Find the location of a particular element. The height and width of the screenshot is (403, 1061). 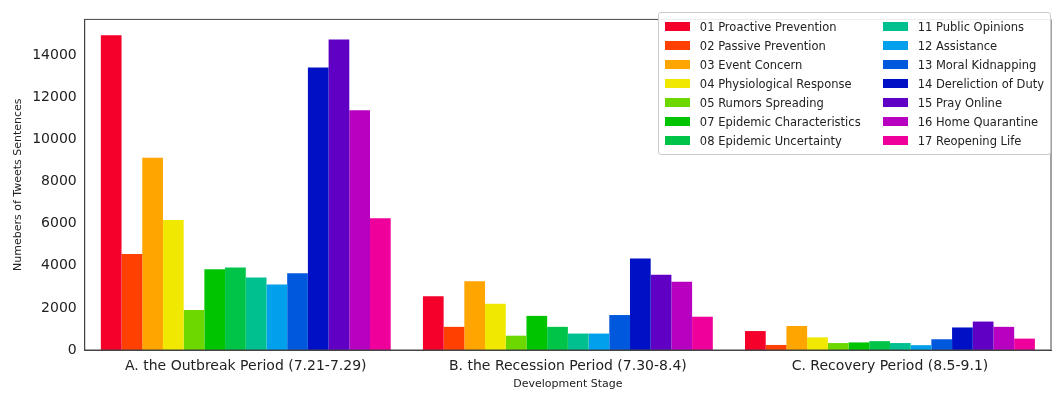

legend-label: 13 Moral Kidnapping is located at coordinates (977, 64).